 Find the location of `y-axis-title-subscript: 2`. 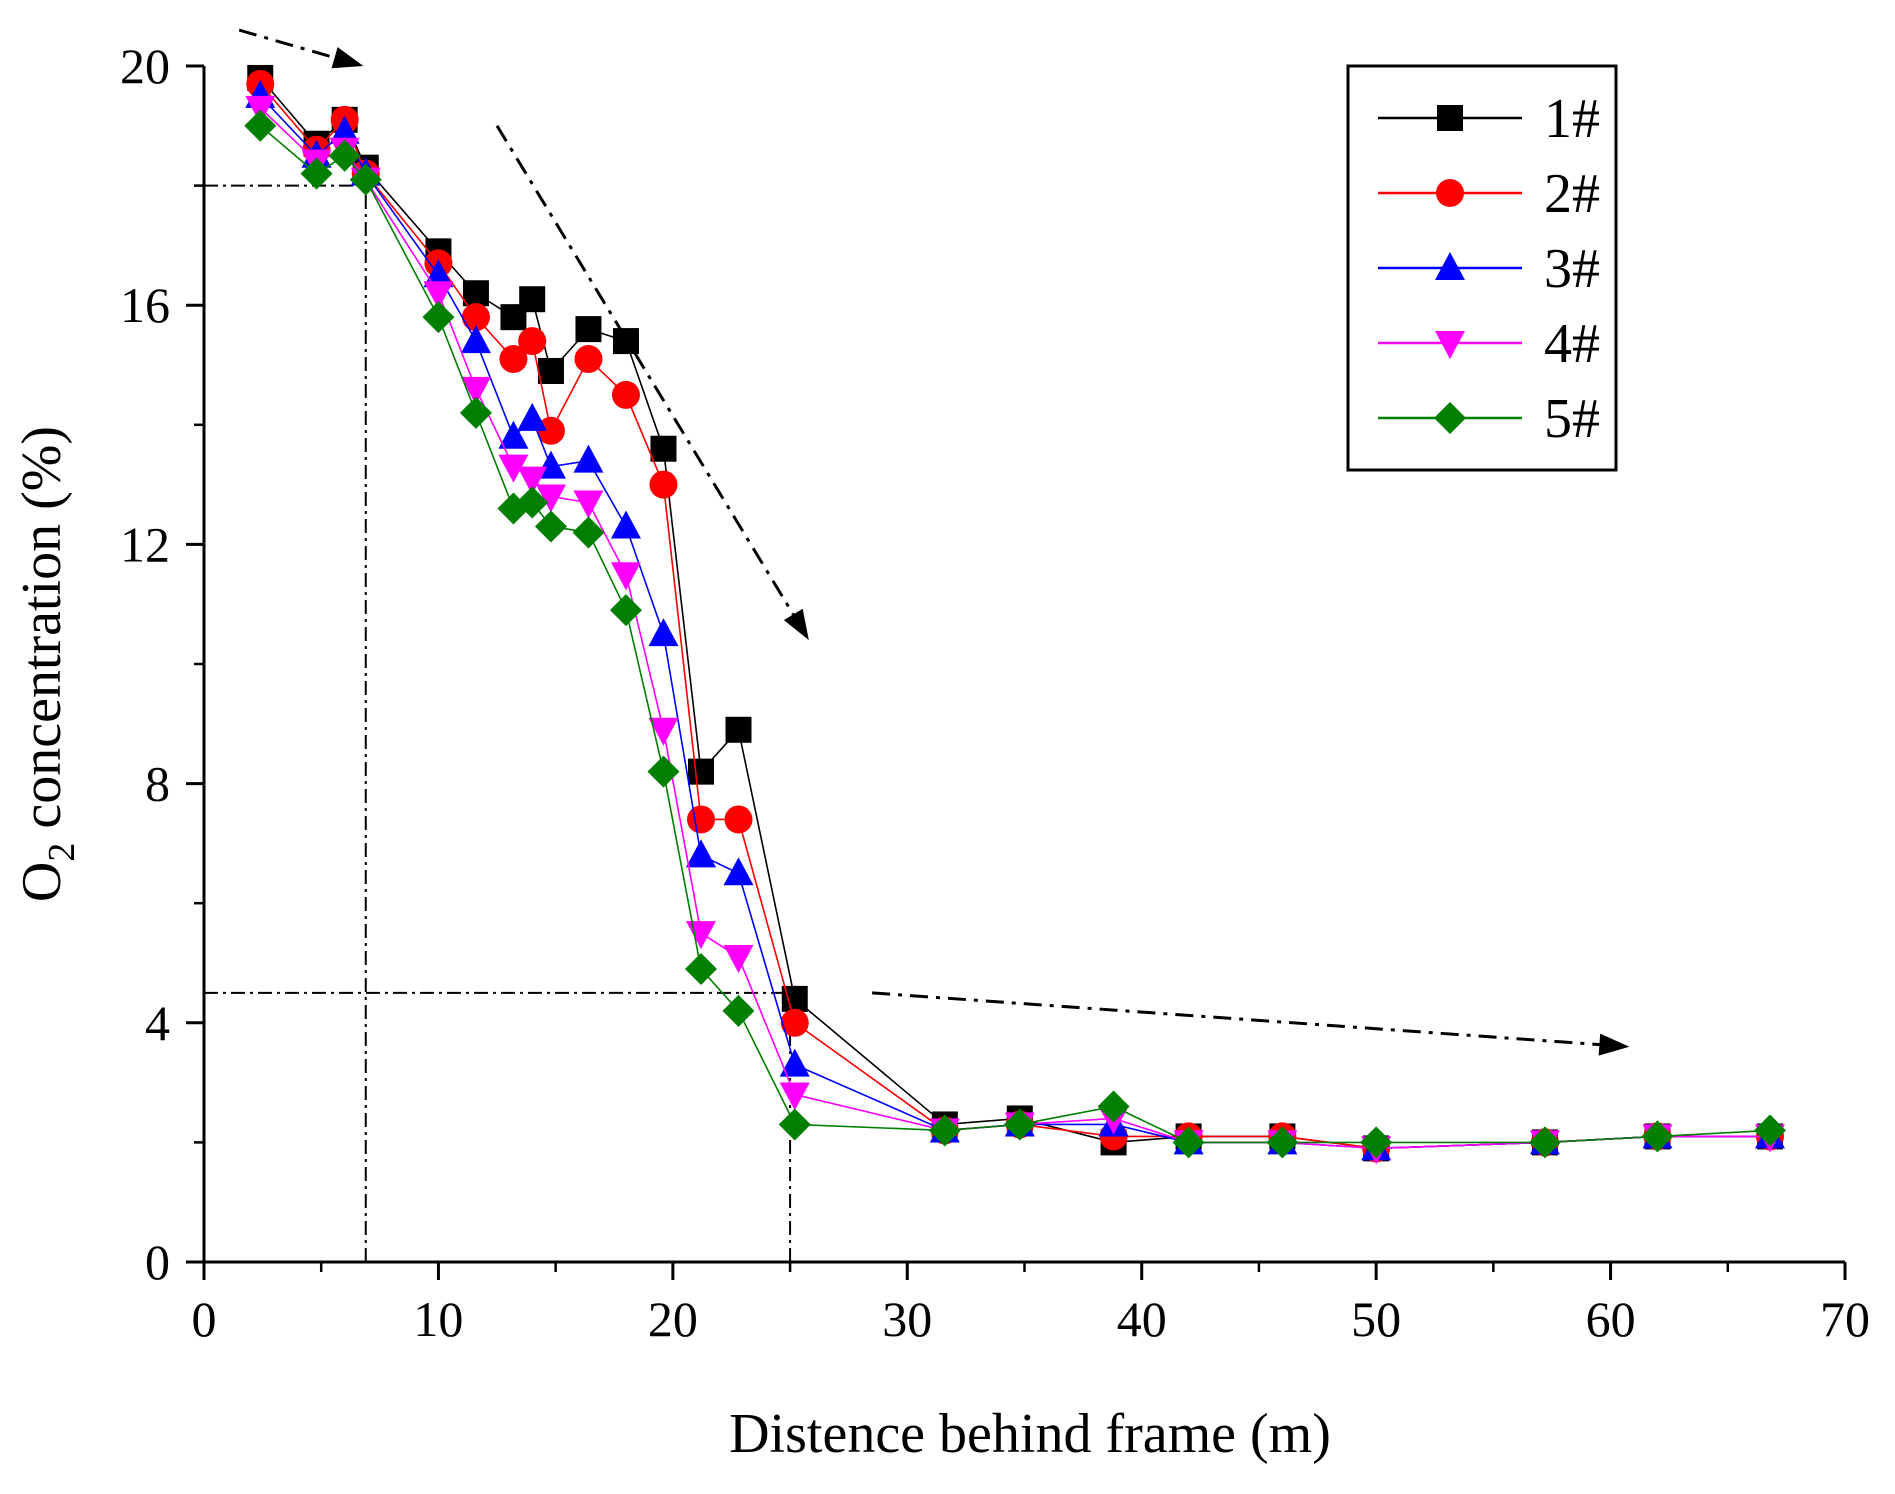

y-axis-title-subscript: 2 is located at coordinates (62, 852).